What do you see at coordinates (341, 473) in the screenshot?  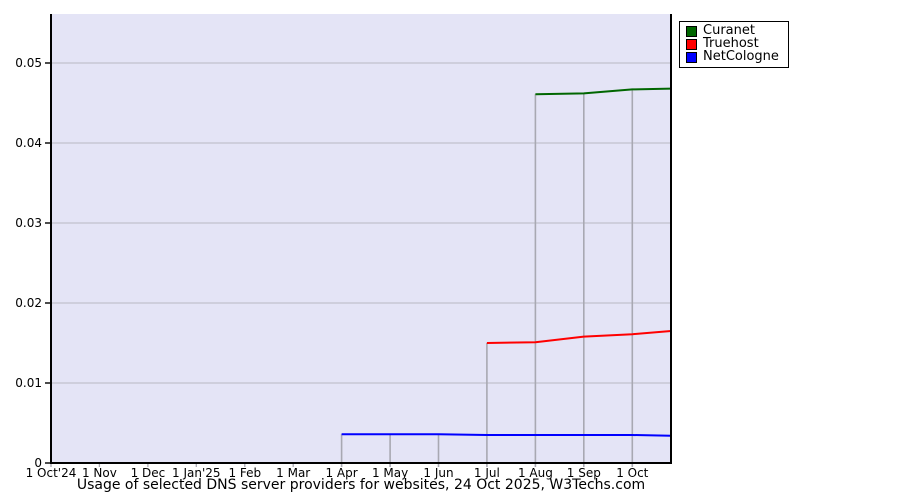 I see `svg-text: 1 Apr` at bounding box center [341, 473].